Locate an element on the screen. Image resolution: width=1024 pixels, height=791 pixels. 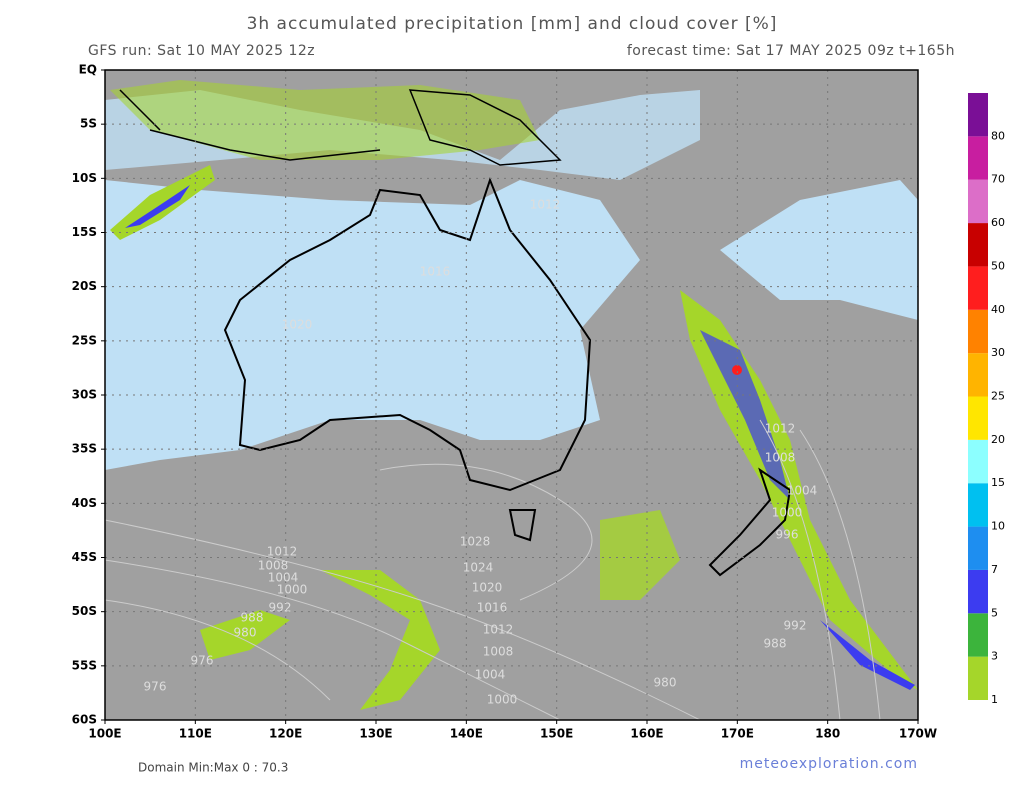
new-zealand-coast is located at coordinates (750, 522).